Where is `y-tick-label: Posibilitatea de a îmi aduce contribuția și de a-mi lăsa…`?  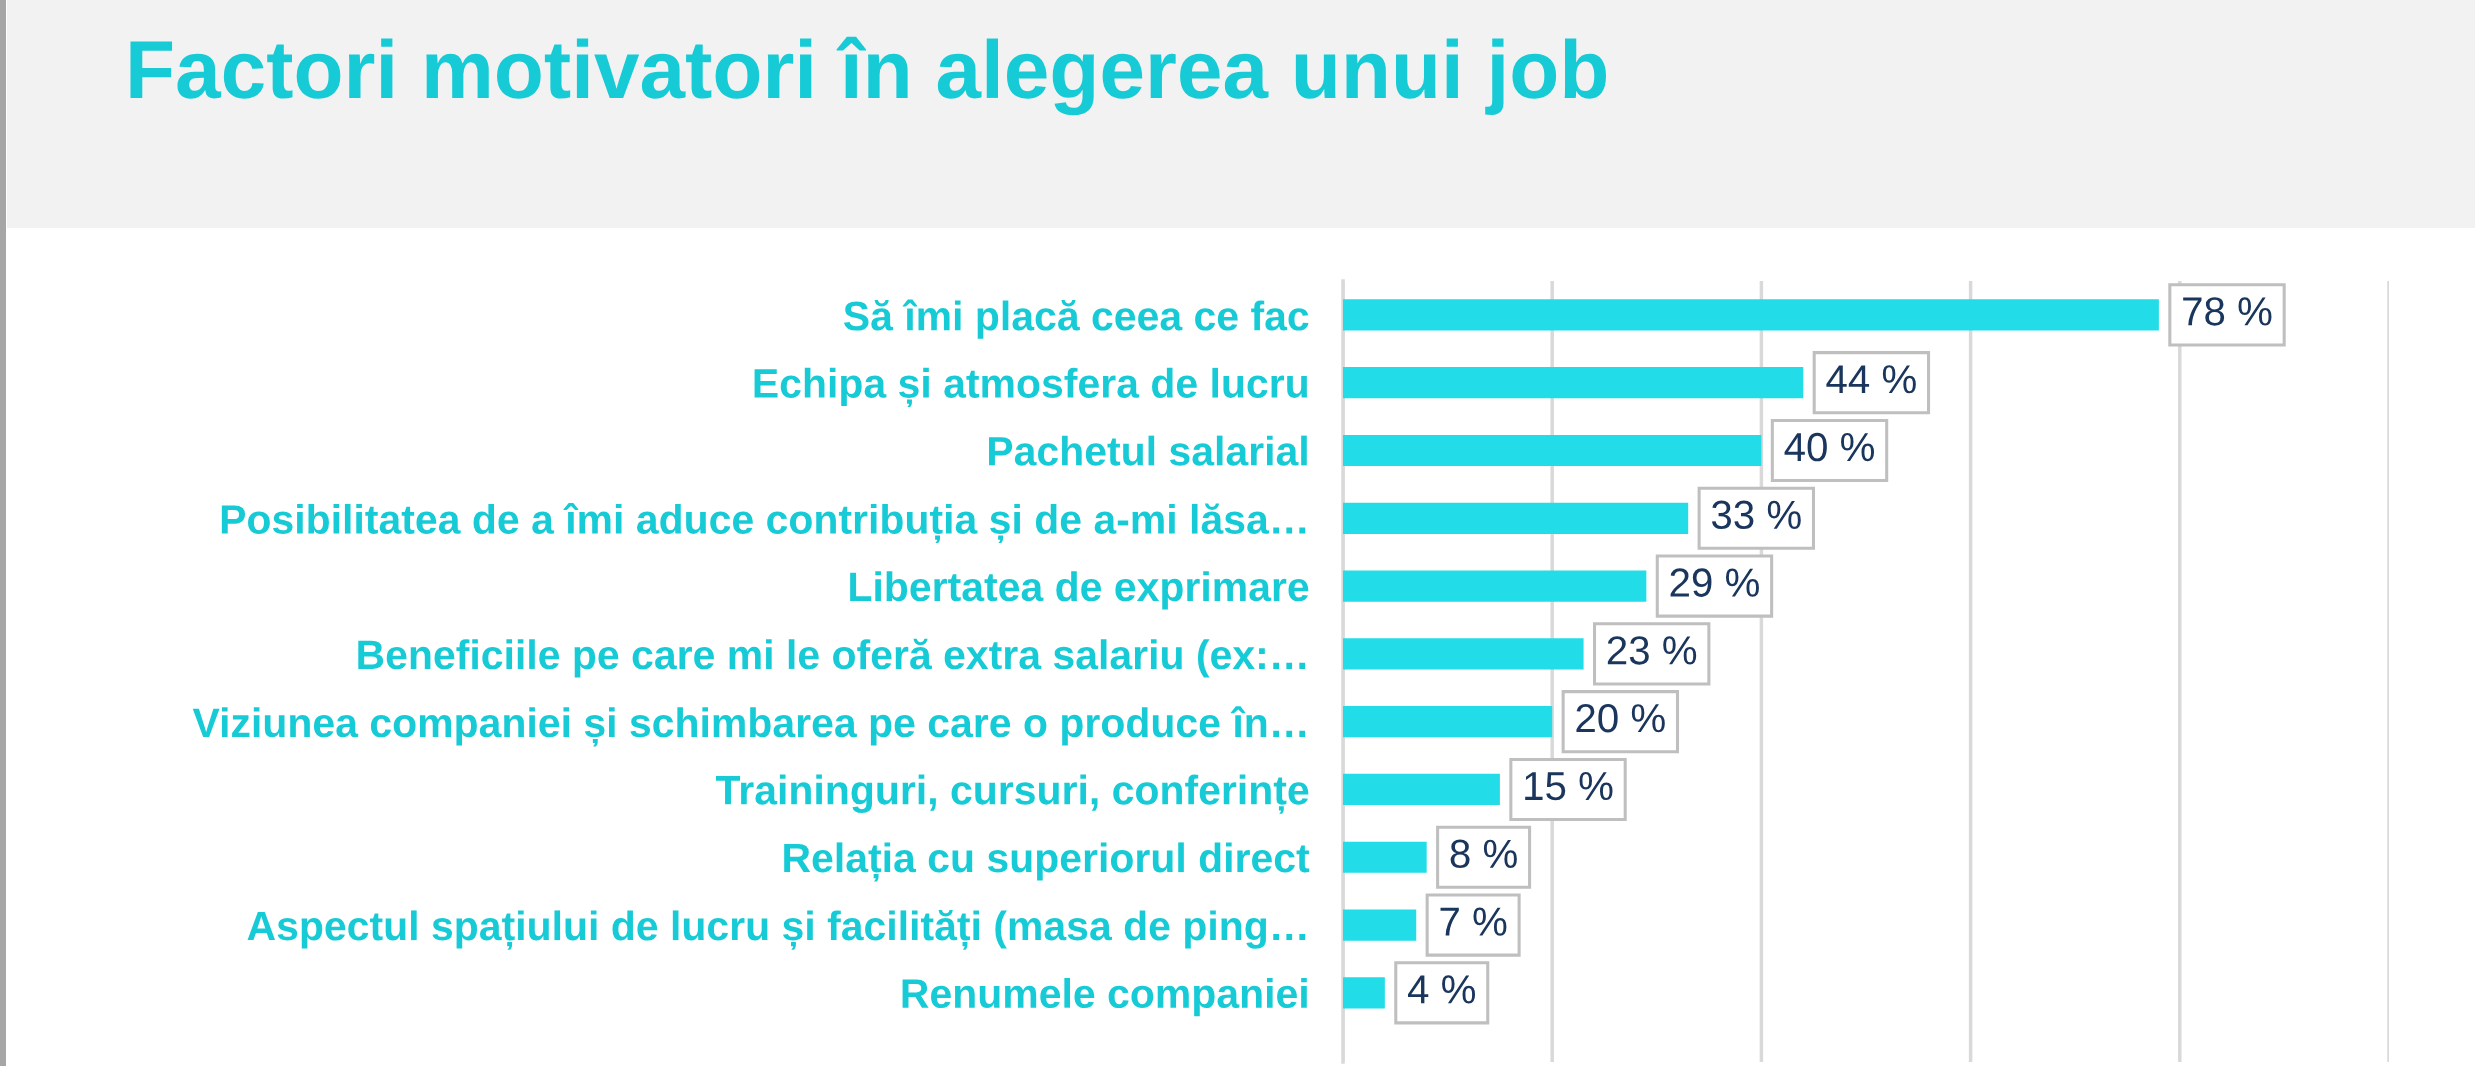
y-tick-label: Posibilitatea de a îmi aduce contribuția și de a-mi lăsa… is located at coordinates (763, 523).